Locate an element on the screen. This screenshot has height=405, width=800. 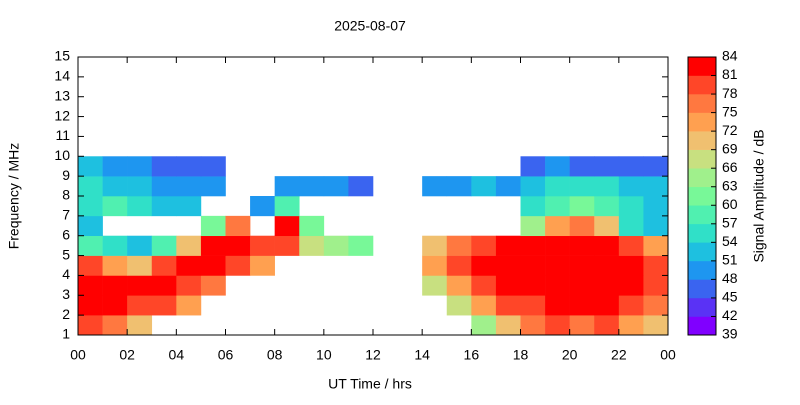
y-tick-label: 1 is located at coordinates (66, 334).